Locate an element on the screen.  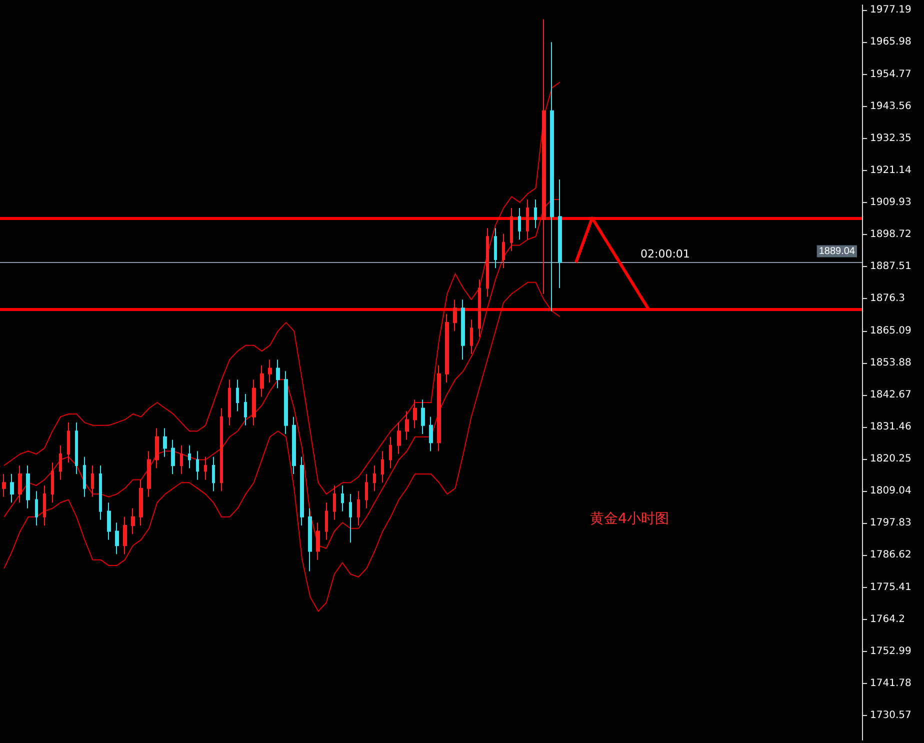
y-tick-label: 1921.14 is located at coordinates (891, 170).